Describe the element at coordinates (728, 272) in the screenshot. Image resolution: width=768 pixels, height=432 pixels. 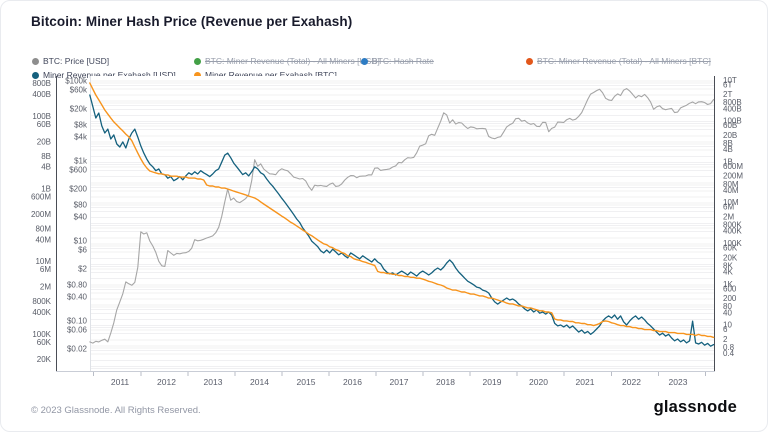
I see `y-tick-label: 4K` at that location.